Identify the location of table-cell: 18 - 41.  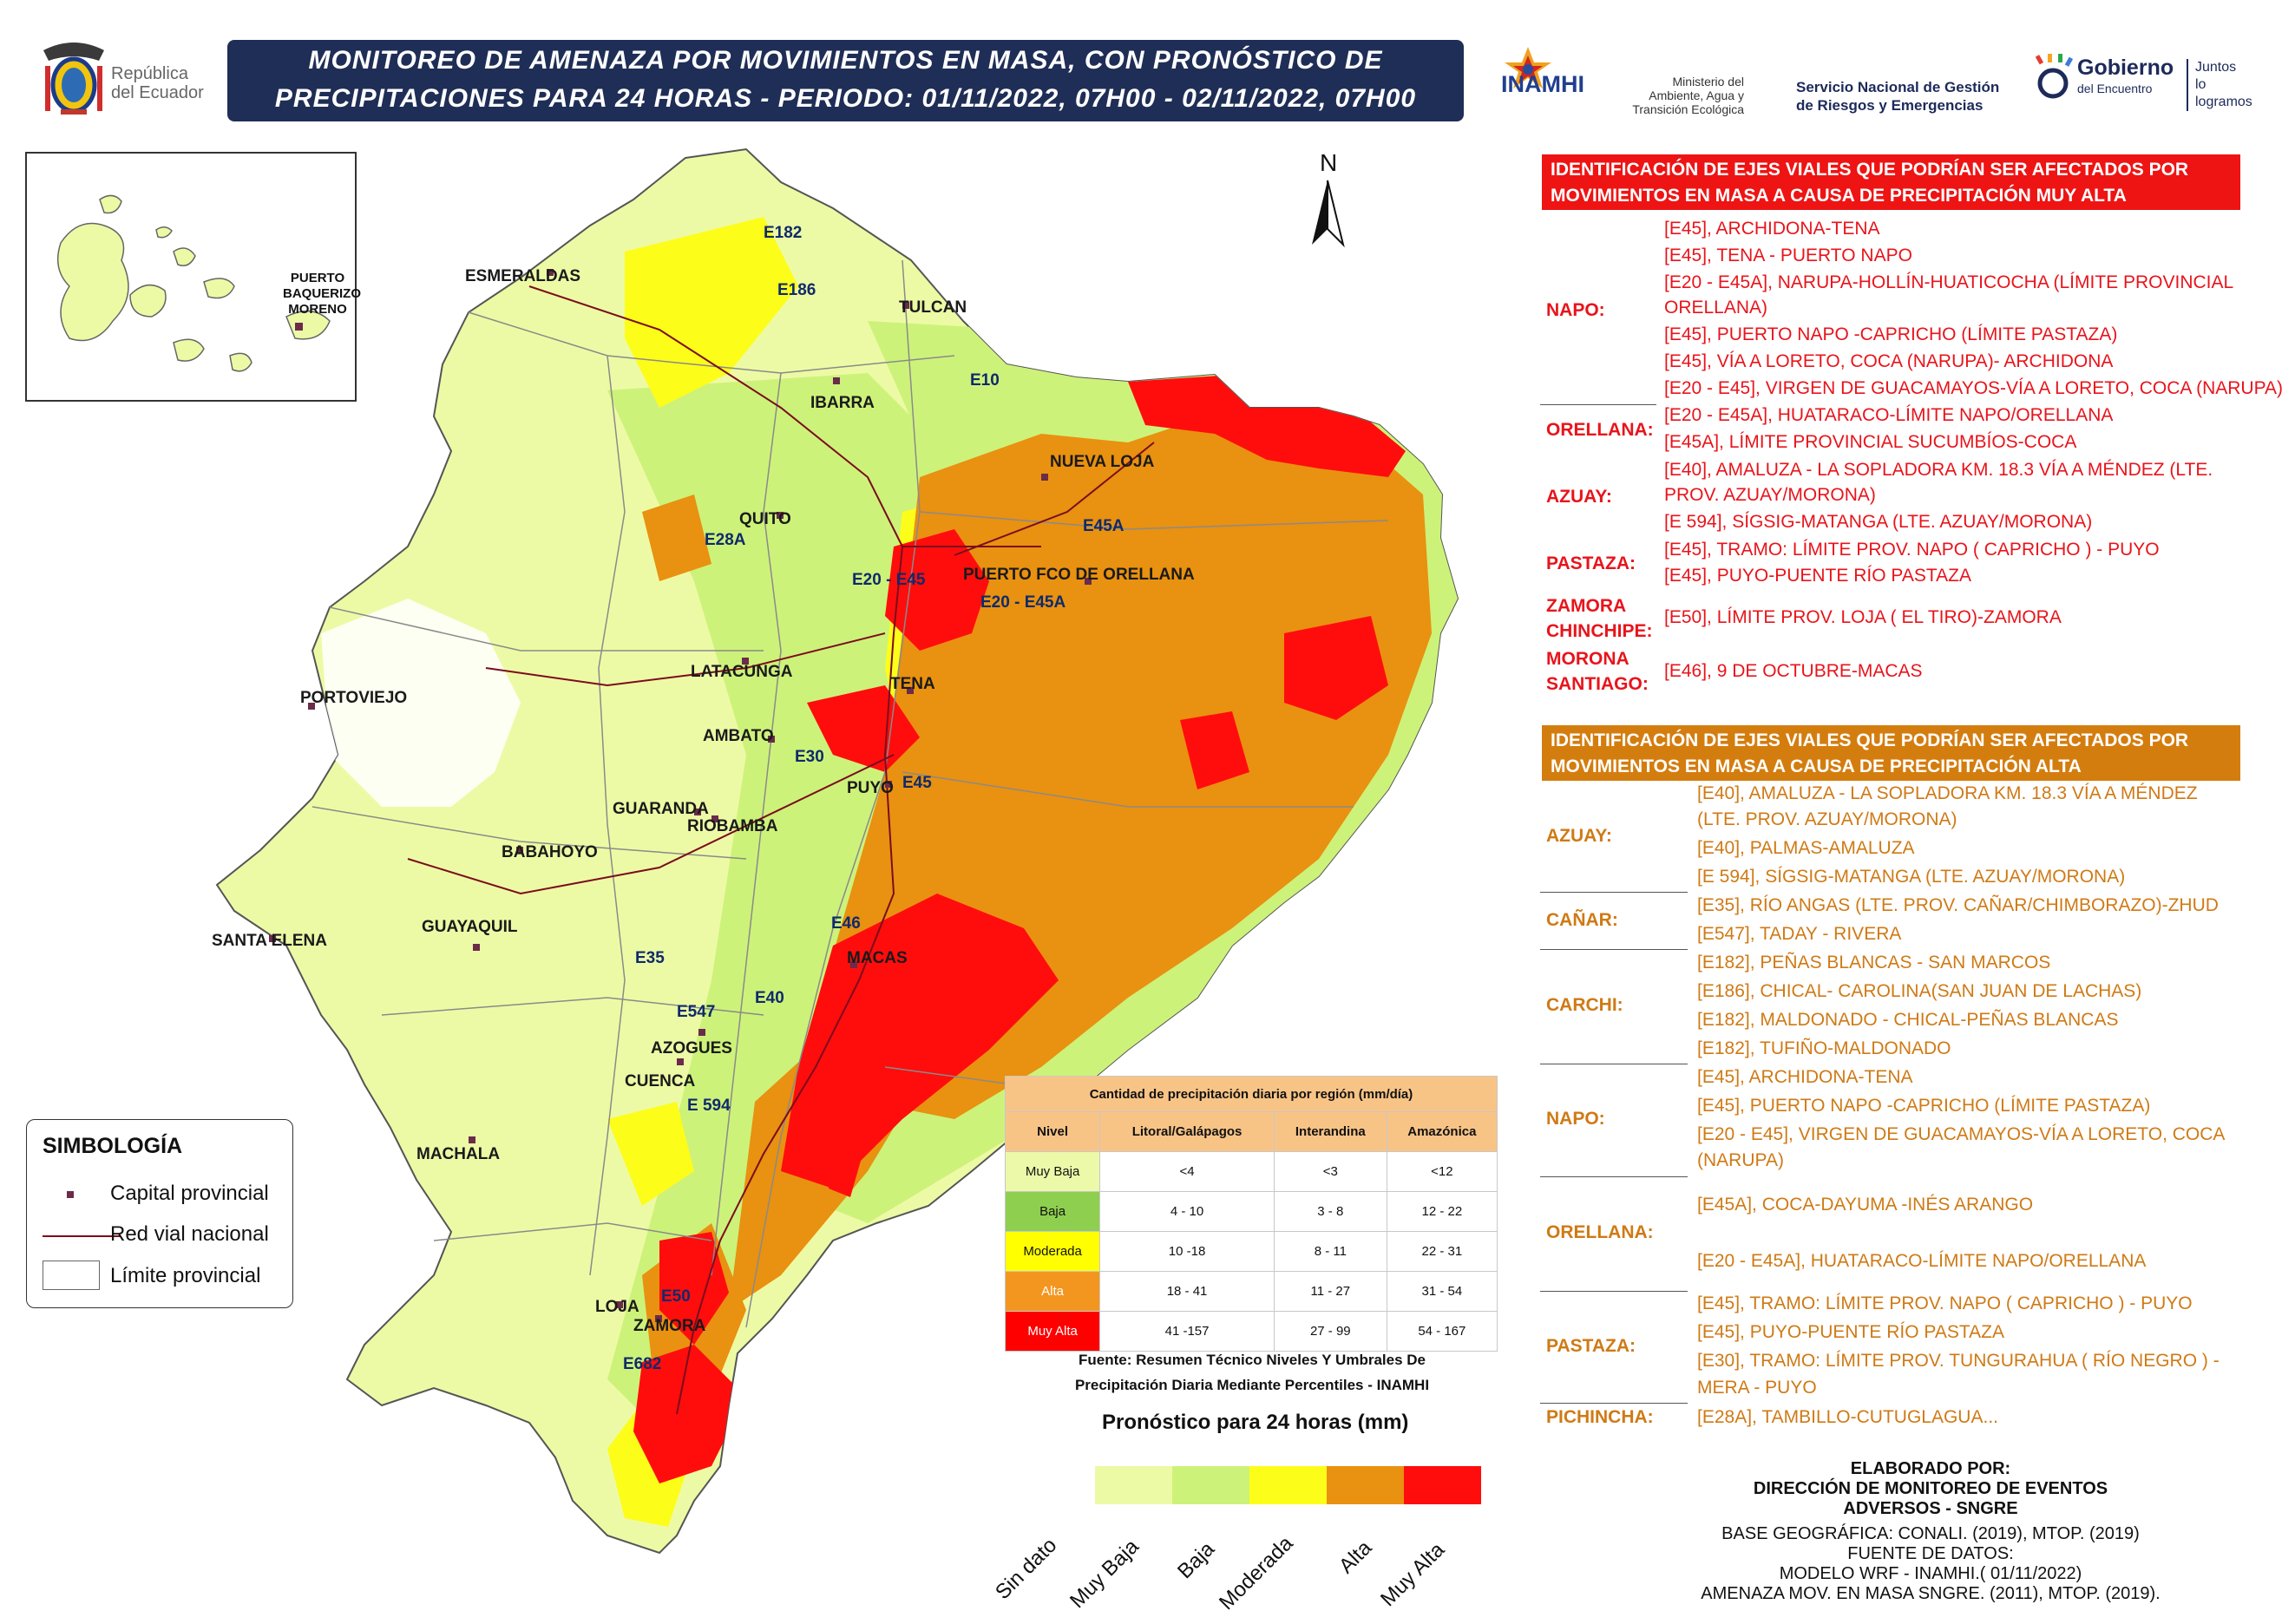
(1187, 1291).